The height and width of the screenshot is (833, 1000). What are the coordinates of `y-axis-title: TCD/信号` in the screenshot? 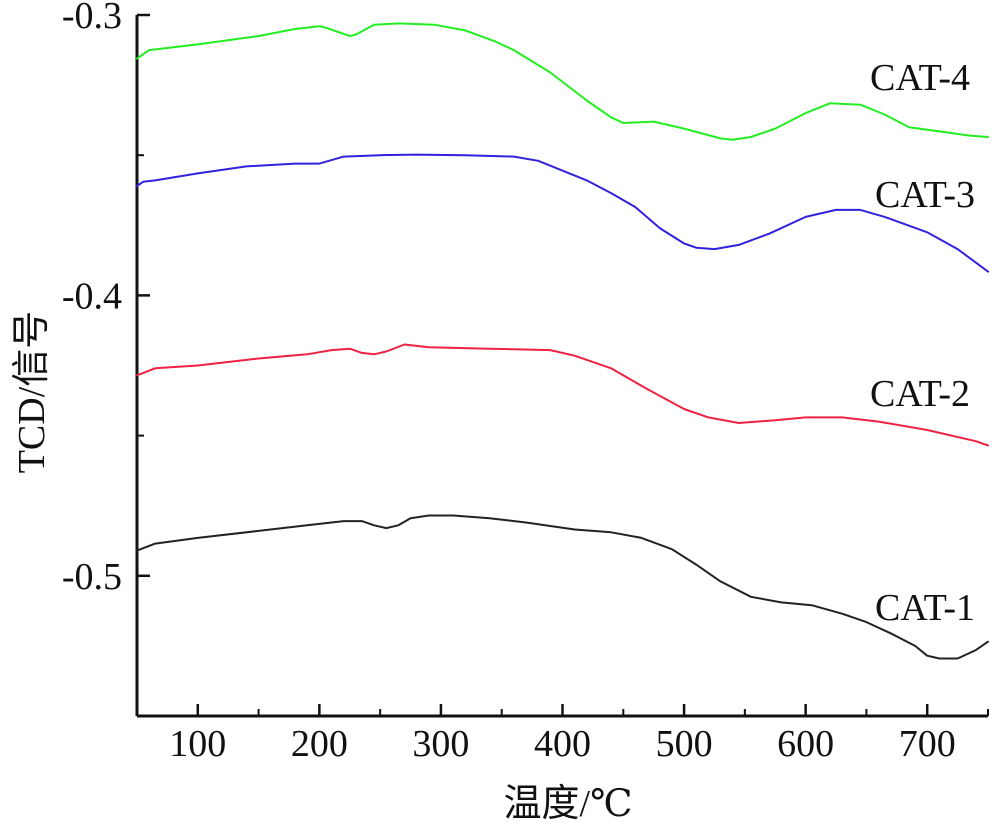 It's located at (32, 392).